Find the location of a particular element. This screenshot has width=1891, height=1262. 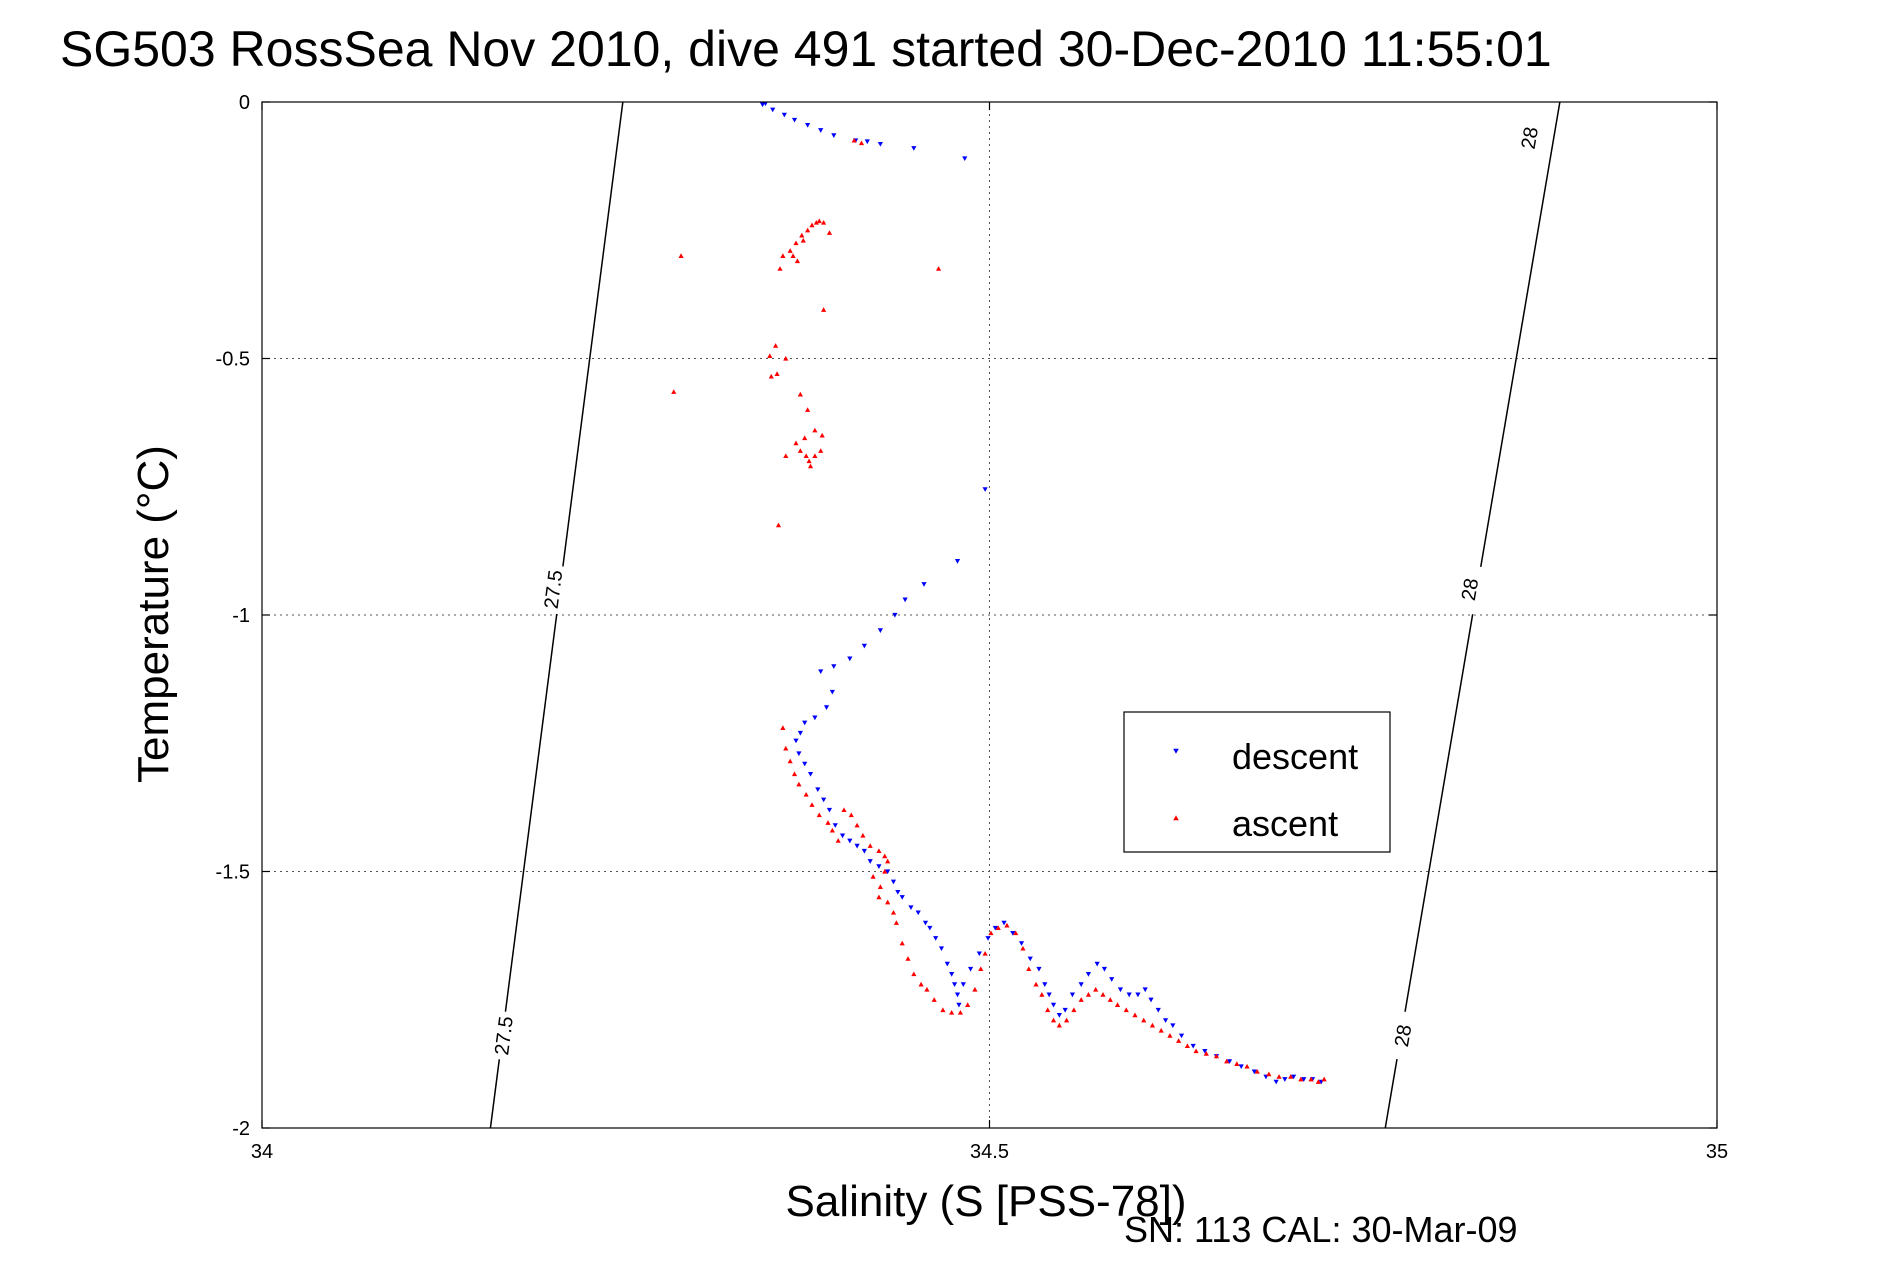

legend-marker-descent is located at coordinates (1176, 751).